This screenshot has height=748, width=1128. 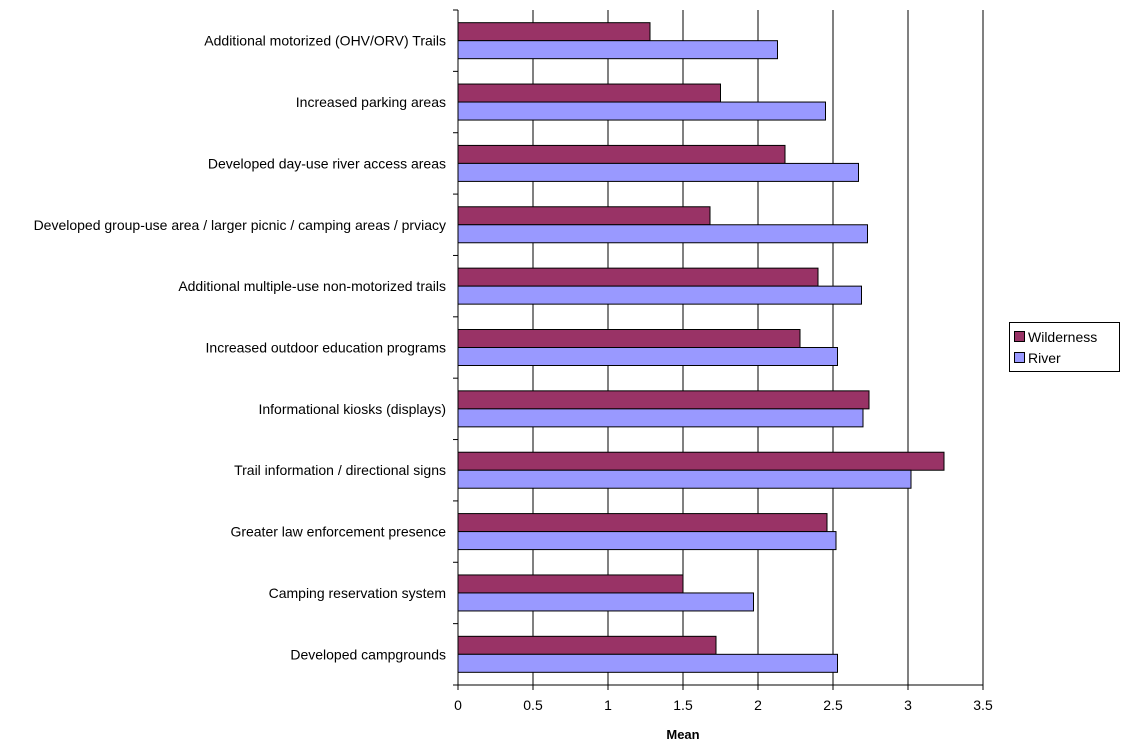 I want to click on legend-label-river: River, so click(x=1044, y=357).